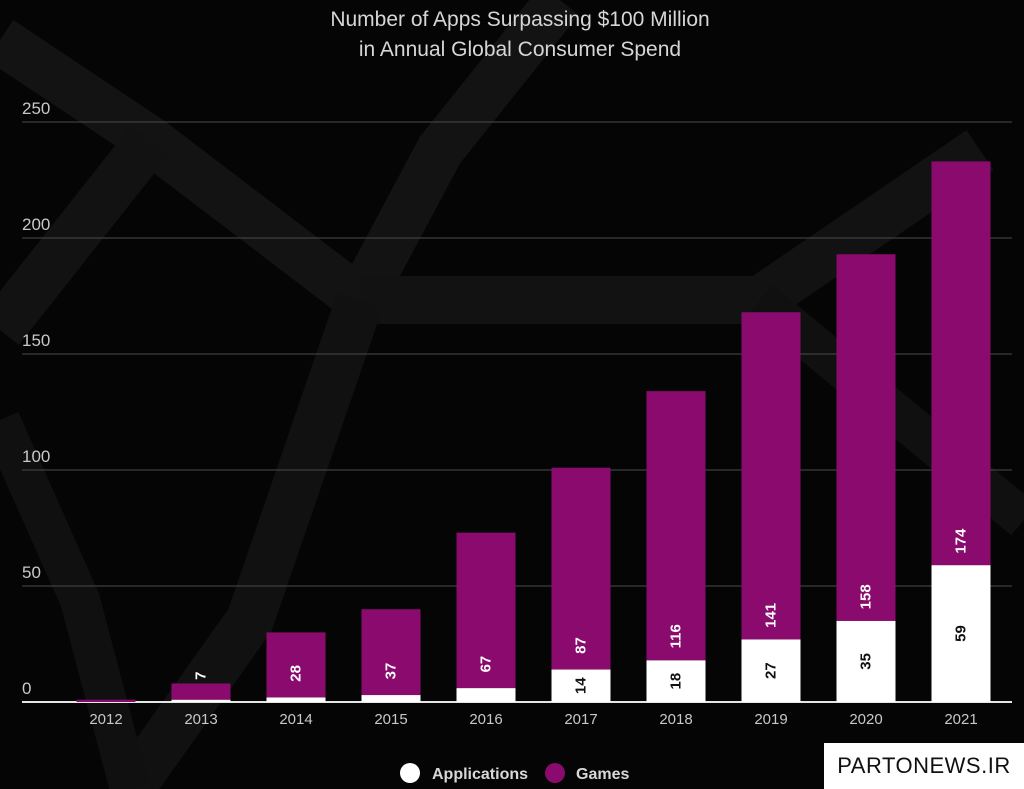 The image size is (1024, 789). What do you see at coordinates (770, 719) in the screenshot?
I see `x-tick-label: 2019` at bounding box center [770, 719].